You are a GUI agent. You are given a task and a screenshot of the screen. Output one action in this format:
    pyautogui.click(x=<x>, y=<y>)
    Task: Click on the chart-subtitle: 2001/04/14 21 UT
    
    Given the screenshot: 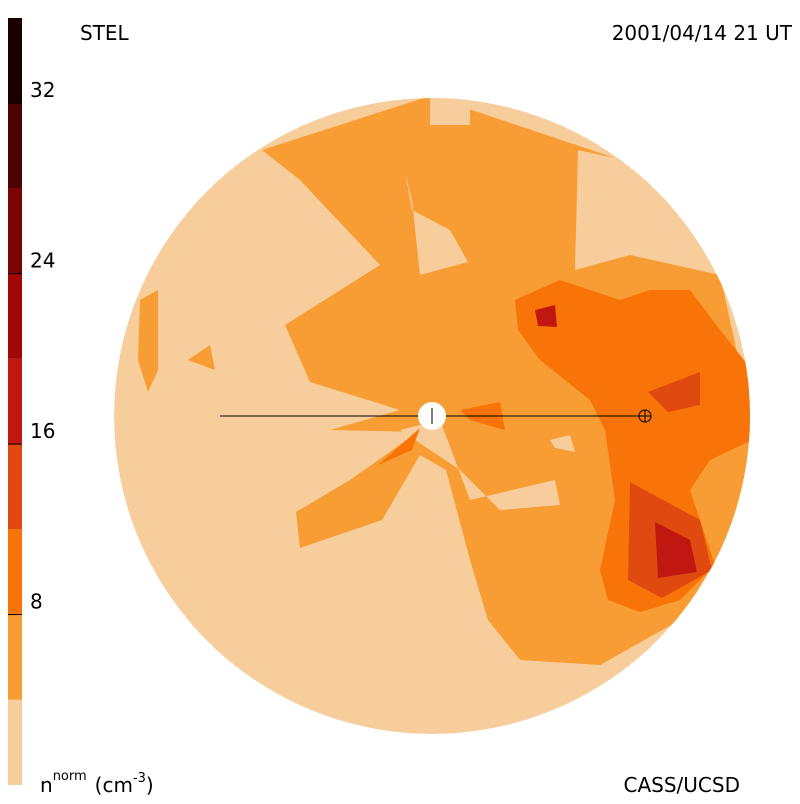 What is the action you would take?
    pyautogui.click(x=702, y=33)
    